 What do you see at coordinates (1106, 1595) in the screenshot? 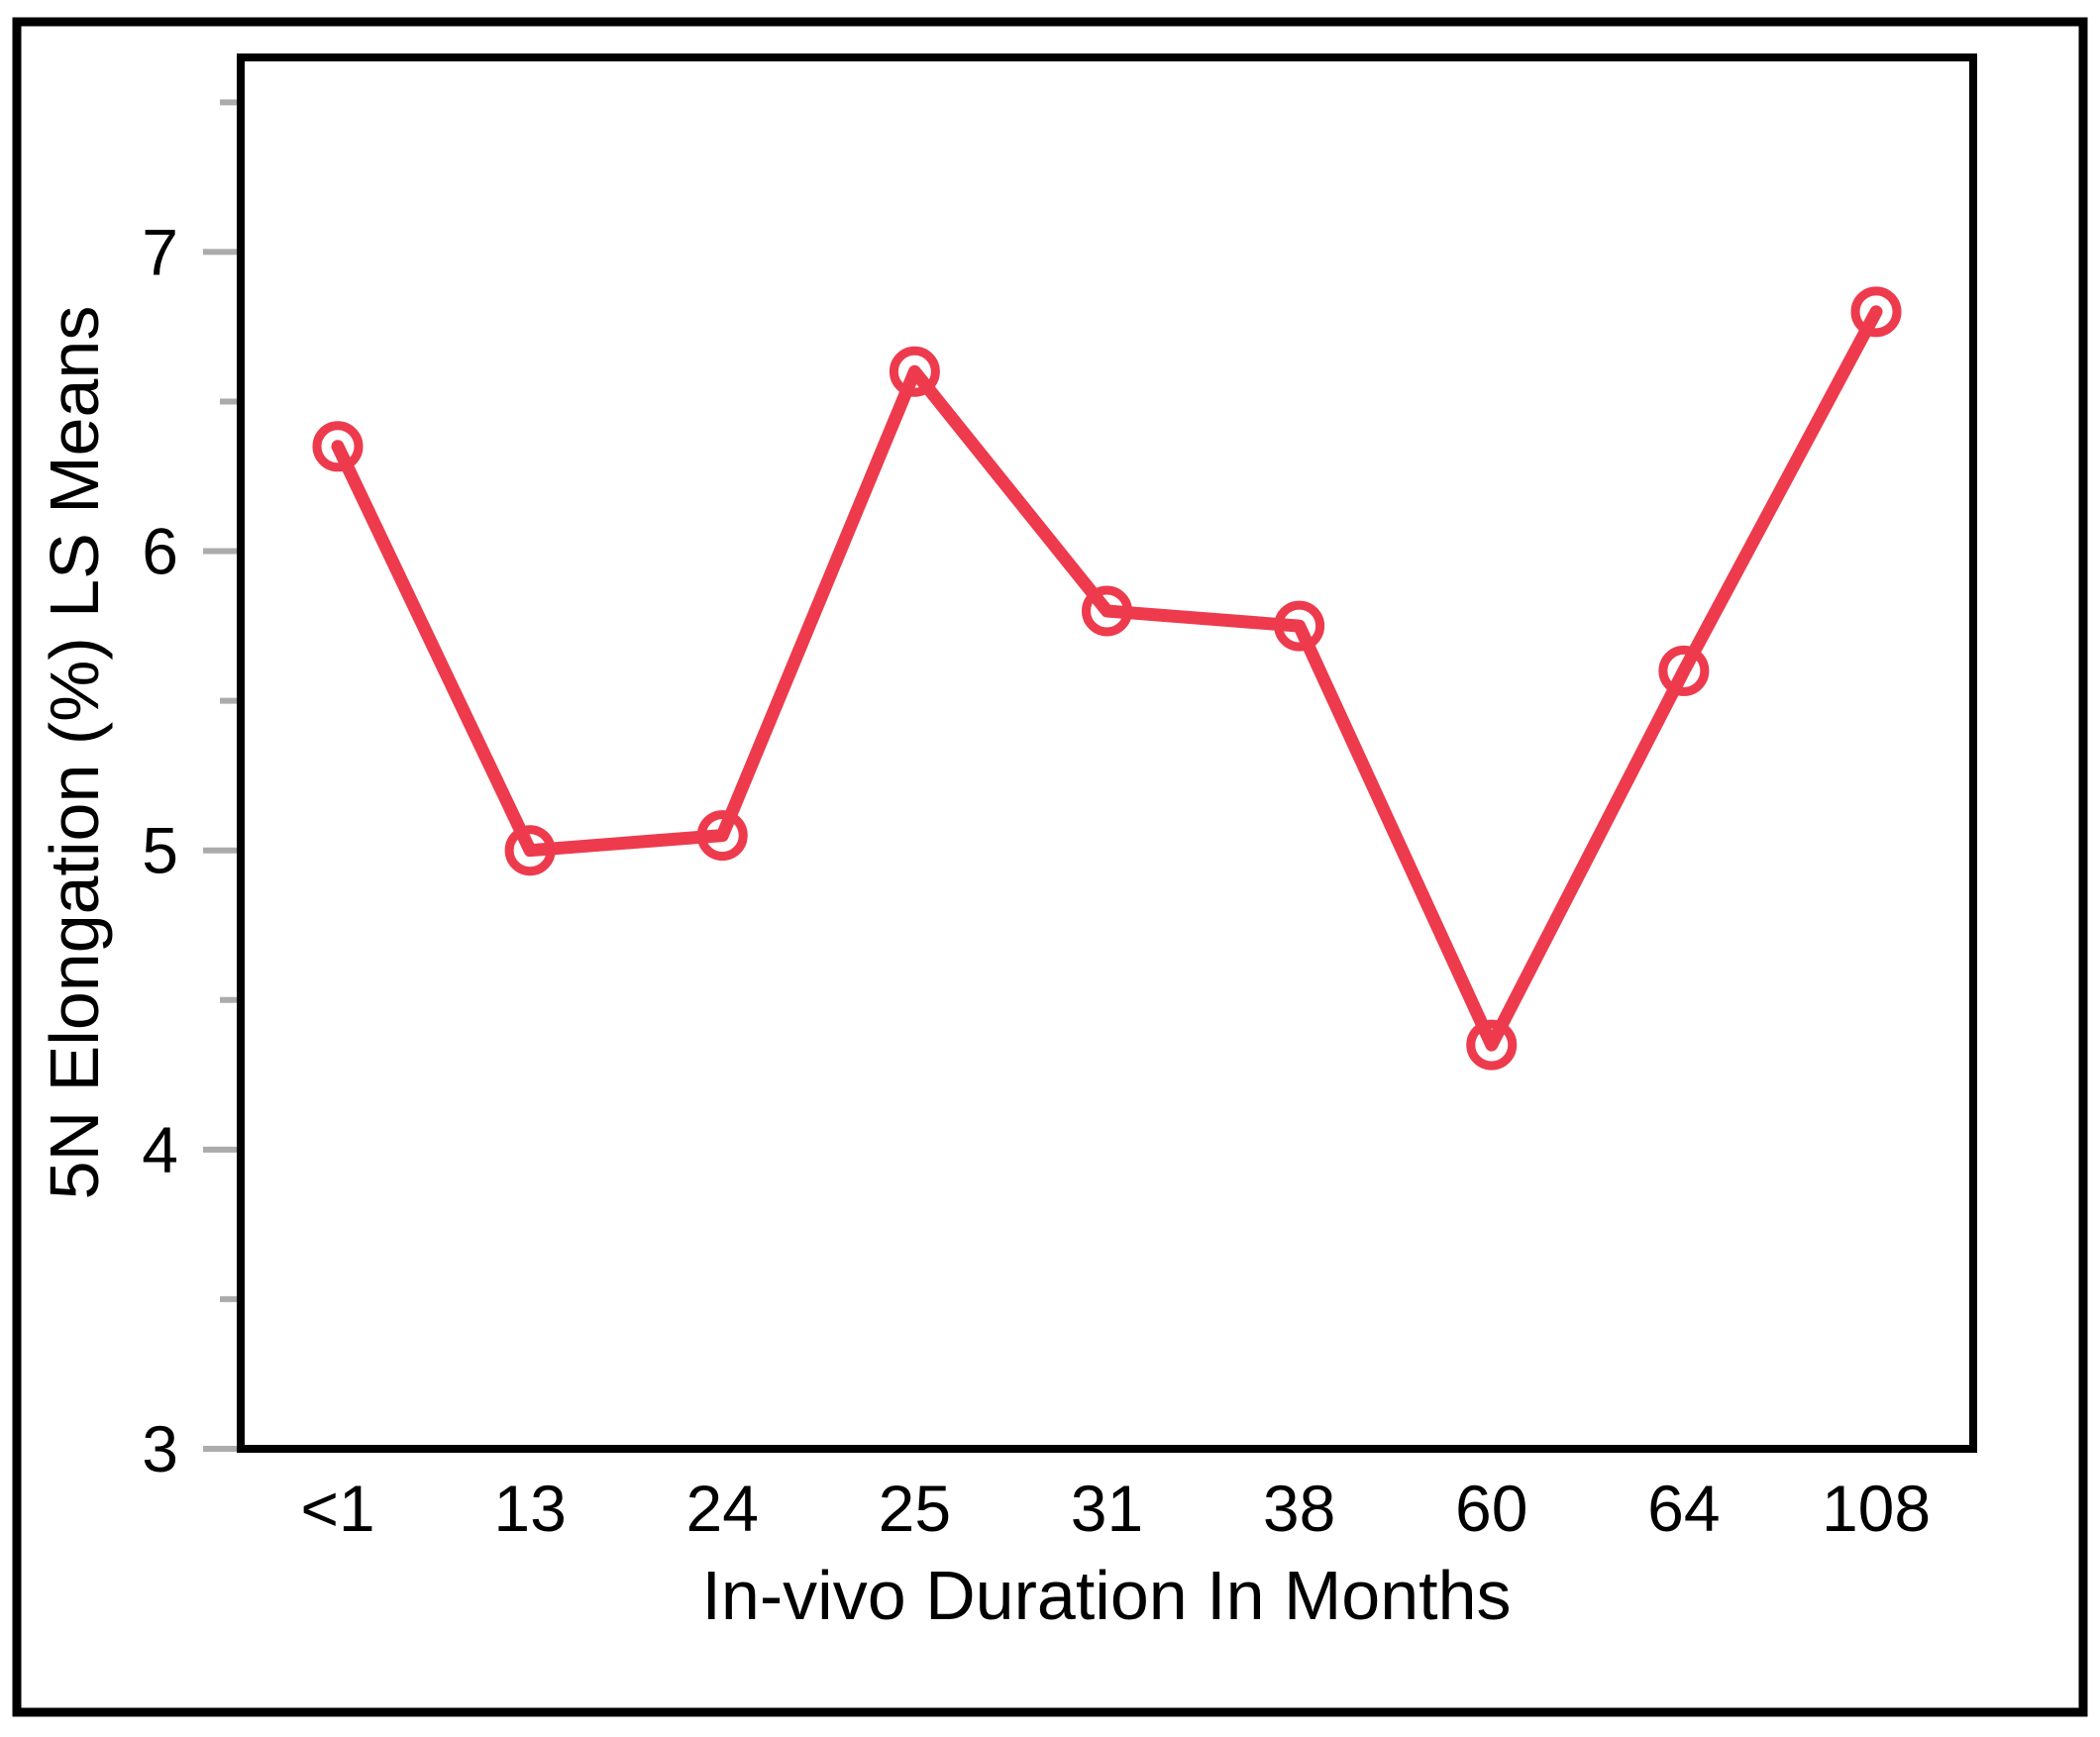
I see `x-axis-title: In-vivo Duration In Months` at bounding box center [1106, 1595].